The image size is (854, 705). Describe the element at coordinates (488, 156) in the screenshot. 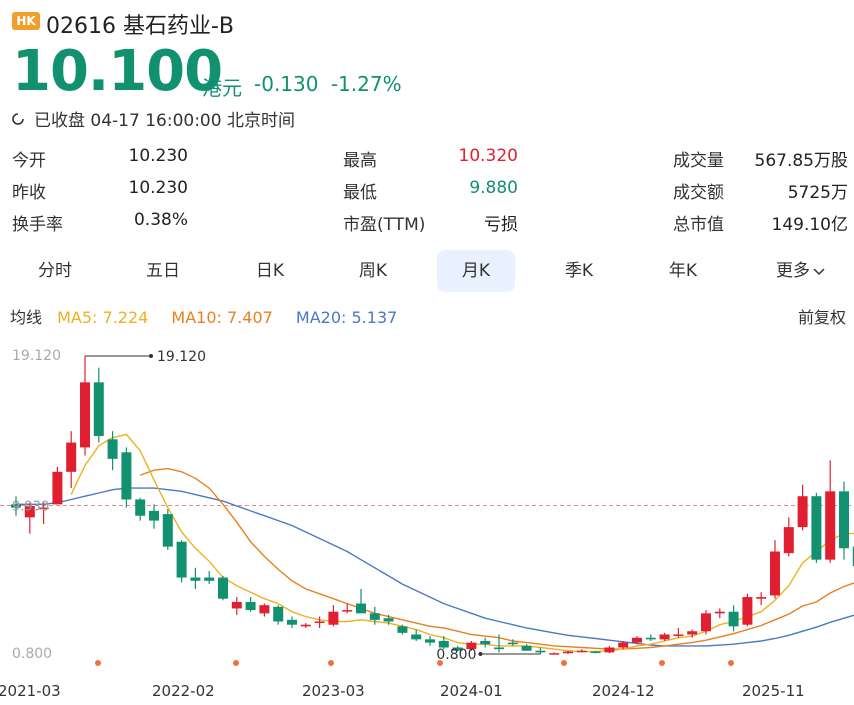

I see `stat-value-high: 10.320` at that location.